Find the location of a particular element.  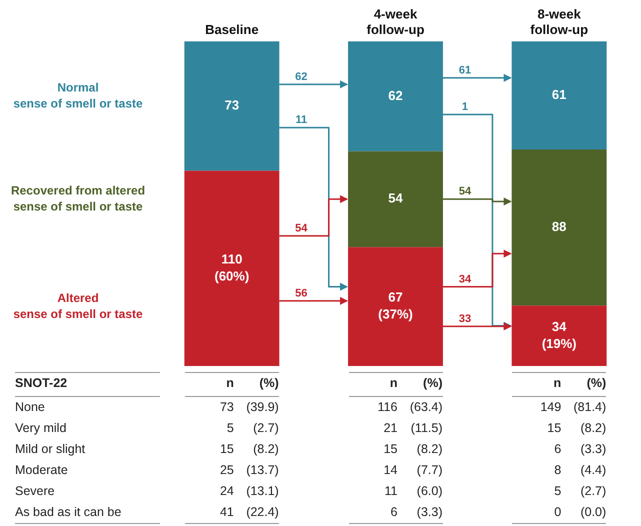

annotation: 1 is located at coordinates (465, 107).